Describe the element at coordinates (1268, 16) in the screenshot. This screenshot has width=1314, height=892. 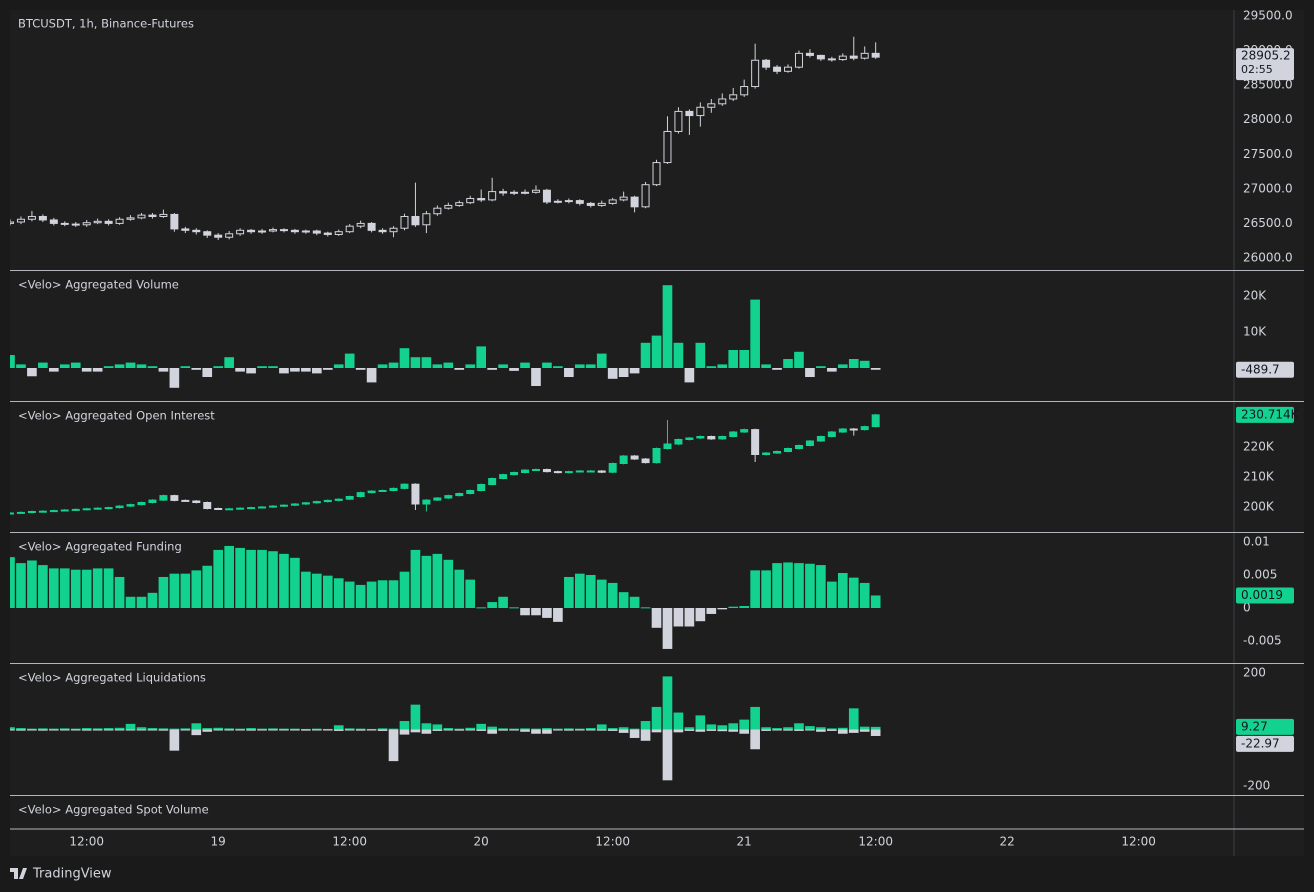
I see `y-tick-label: 29500.0` at that location.